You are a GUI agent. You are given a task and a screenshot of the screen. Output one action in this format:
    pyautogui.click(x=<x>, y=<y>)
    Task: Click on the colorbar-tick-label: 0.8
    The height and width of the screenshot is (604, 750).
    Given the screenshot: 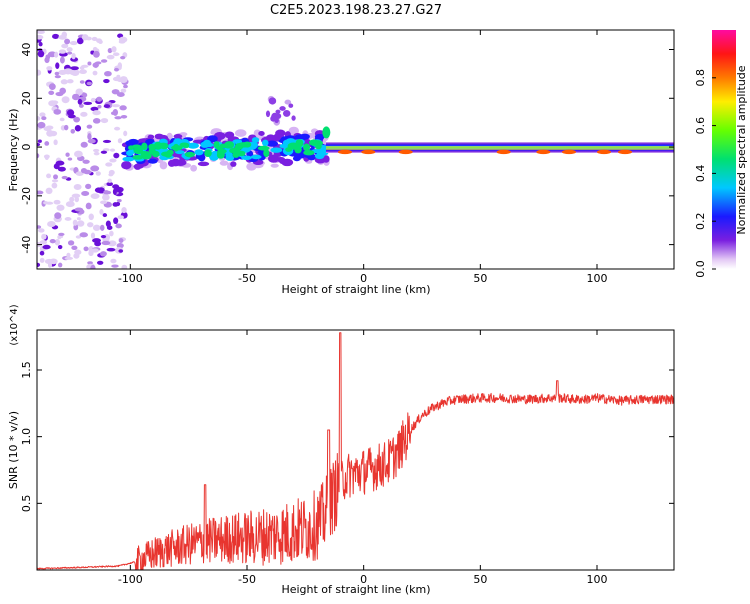 What is the action you would take?
    pyautogui.click(x=700, y=78)
    